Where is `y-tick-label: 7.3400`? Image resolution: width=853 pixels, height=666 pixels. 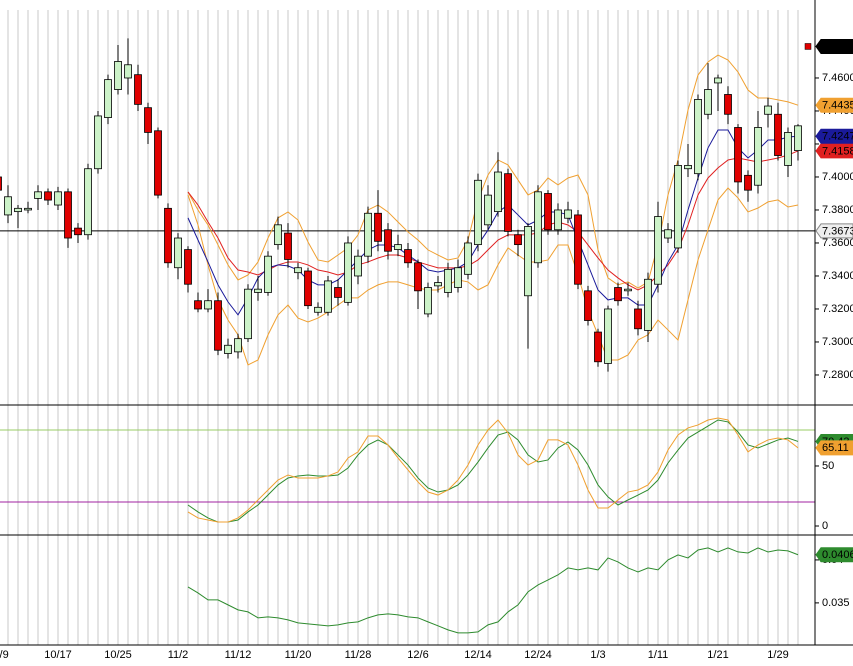 y-tick-label: 7.3400 is located at coordinates (837, 276).